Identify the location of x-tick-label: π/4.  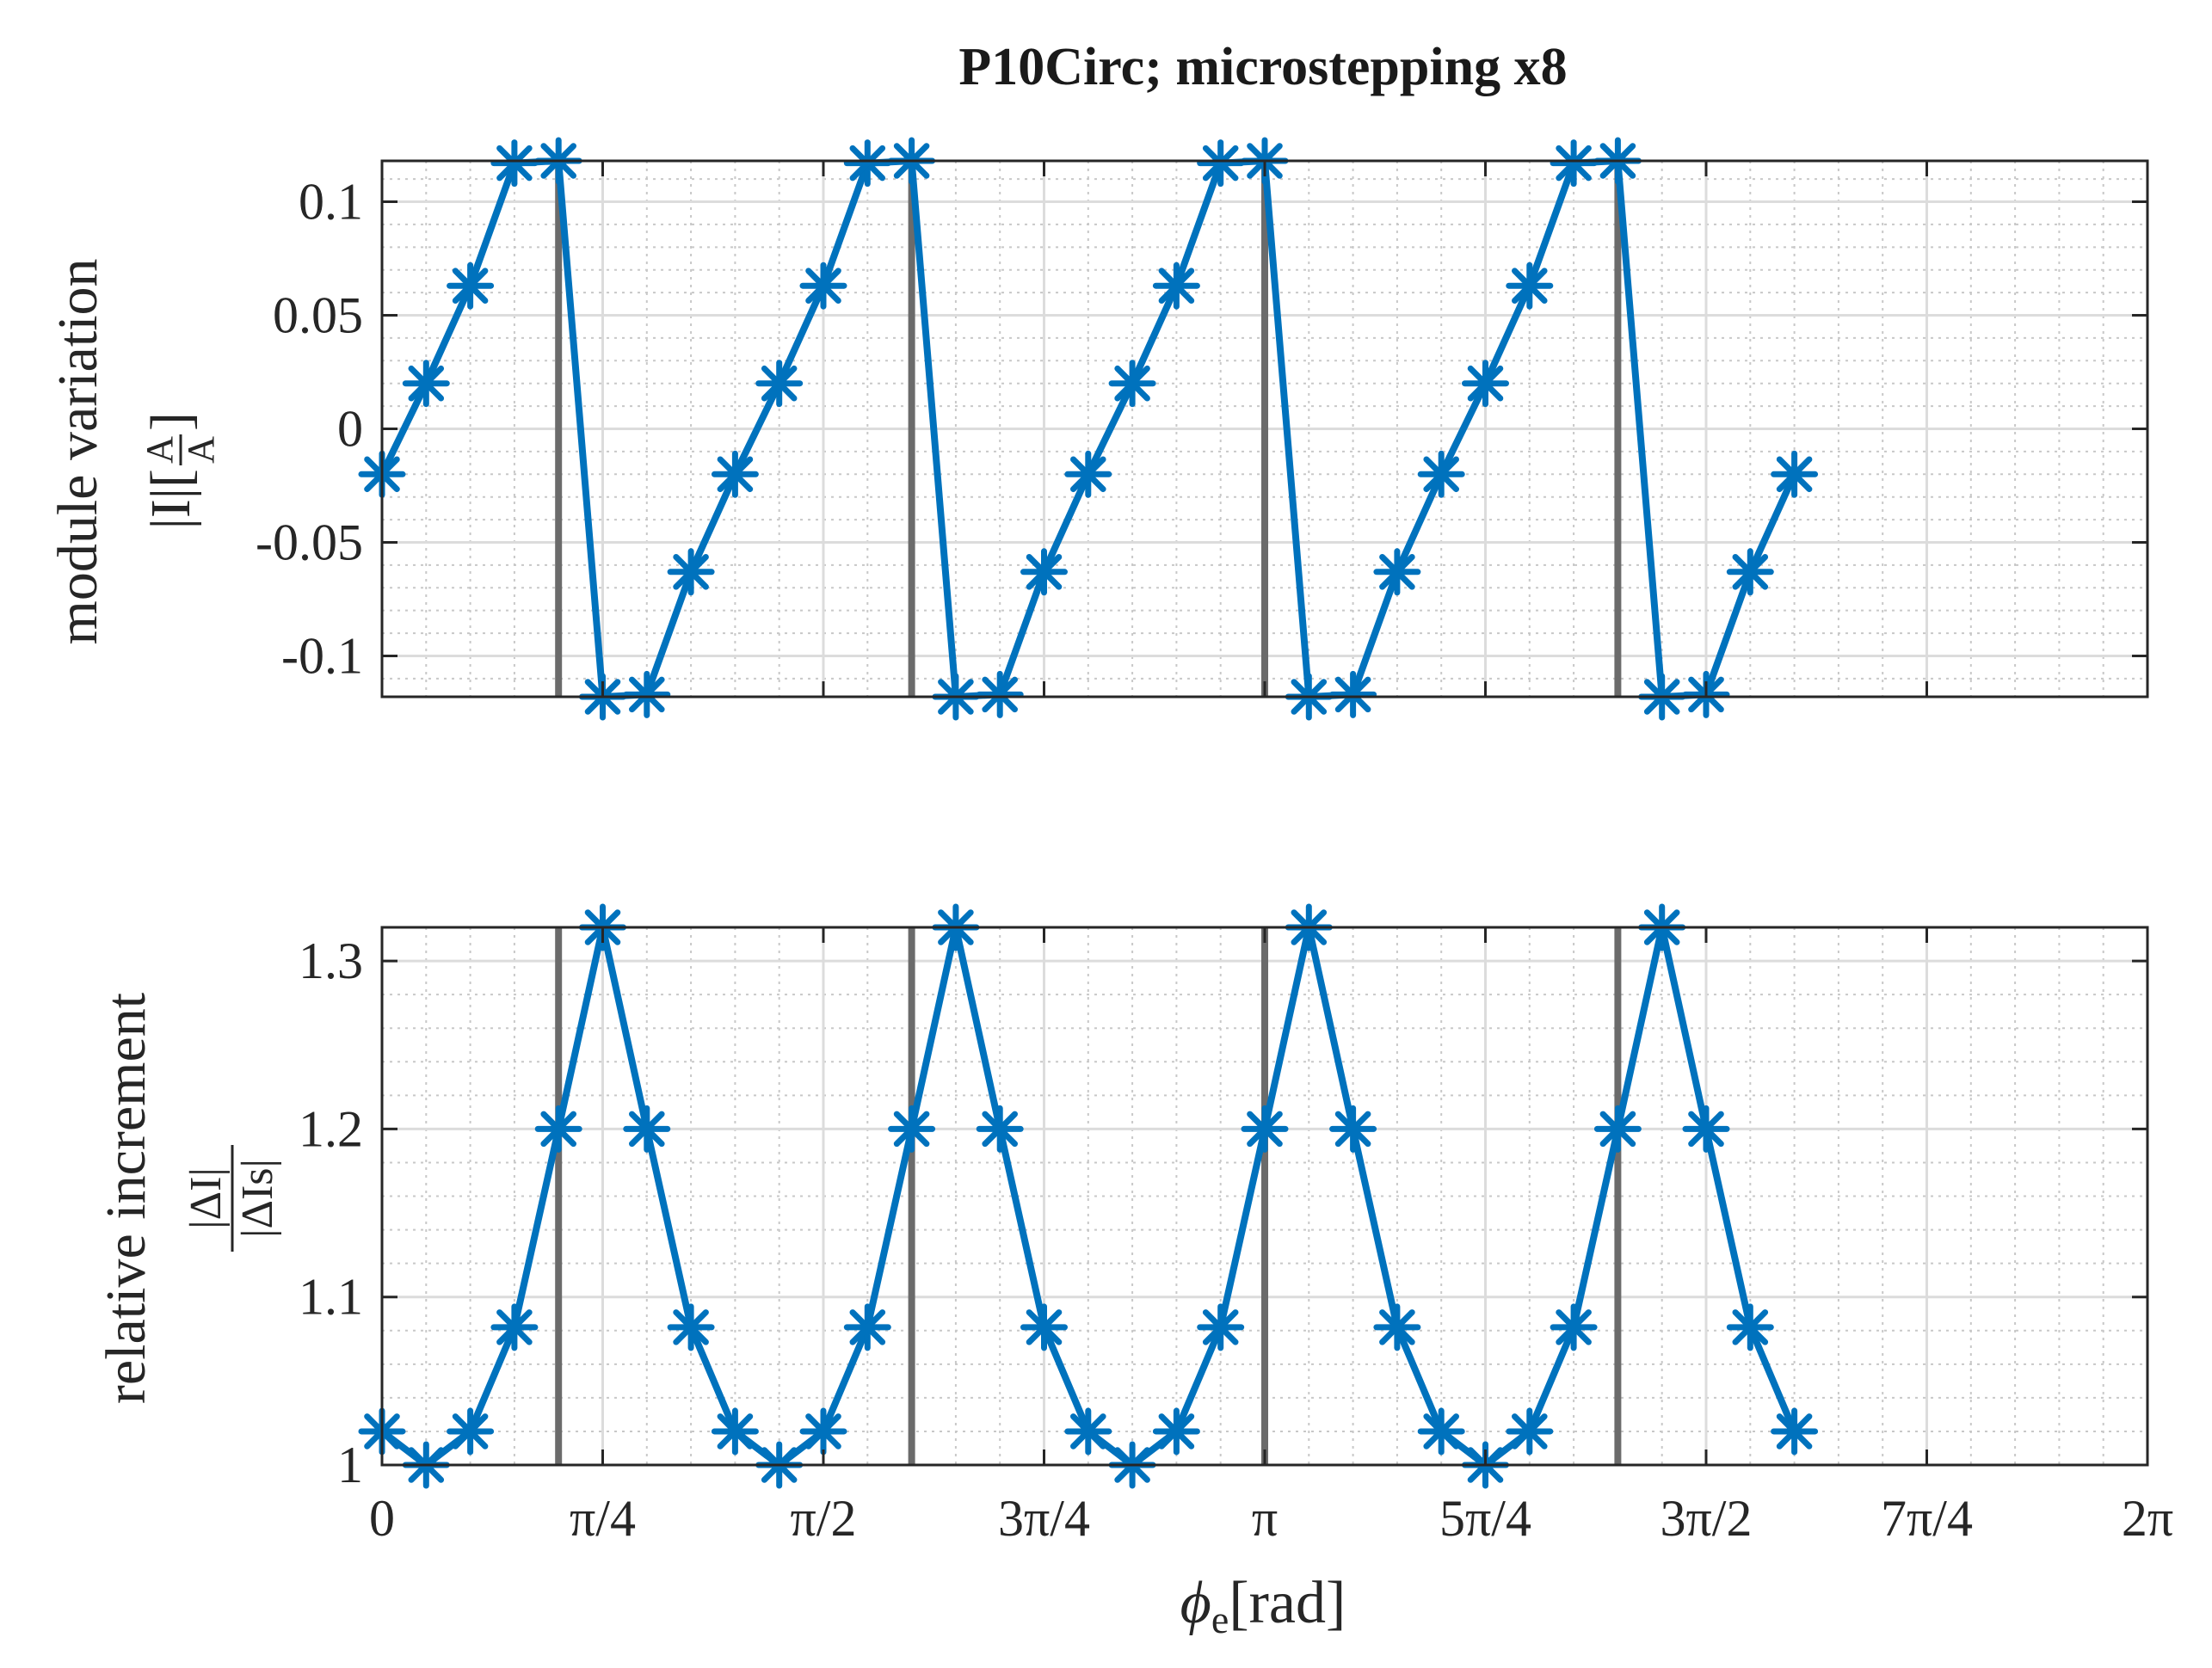
(603, 1518).